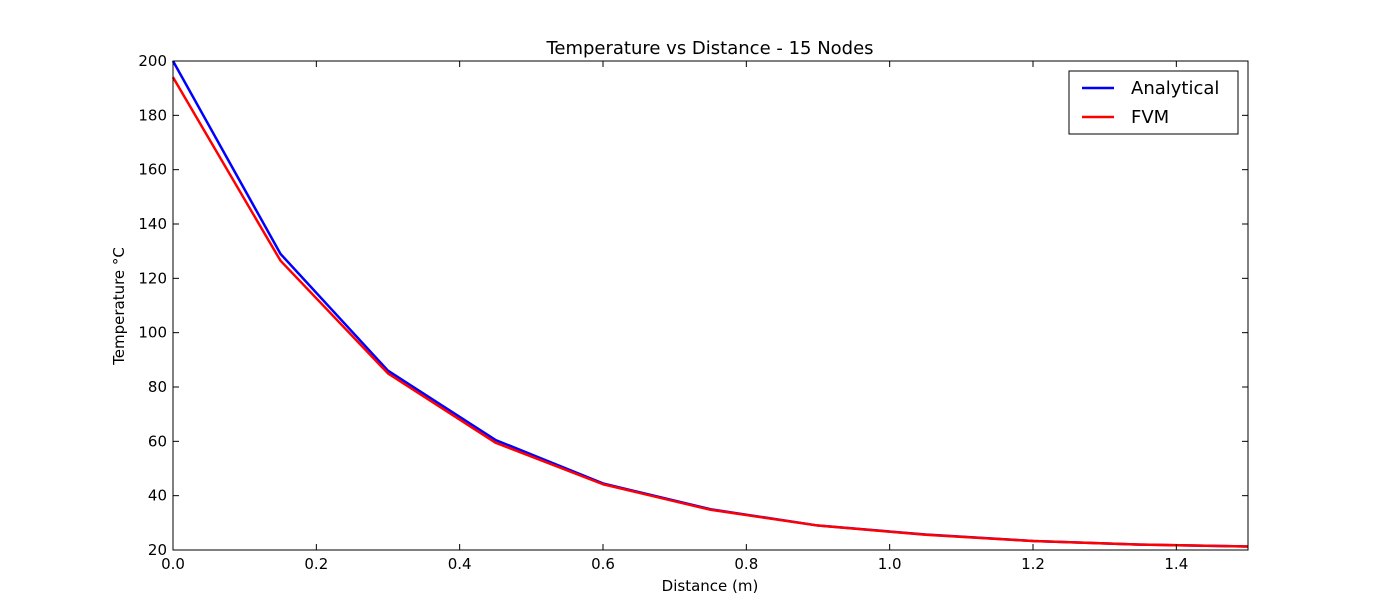 This screenshot has height=612, width=1386. What do you see at coordinates (152, 115) in the screenshot?
I see `y-tick-label: 180` at bounding box center [152, 115].